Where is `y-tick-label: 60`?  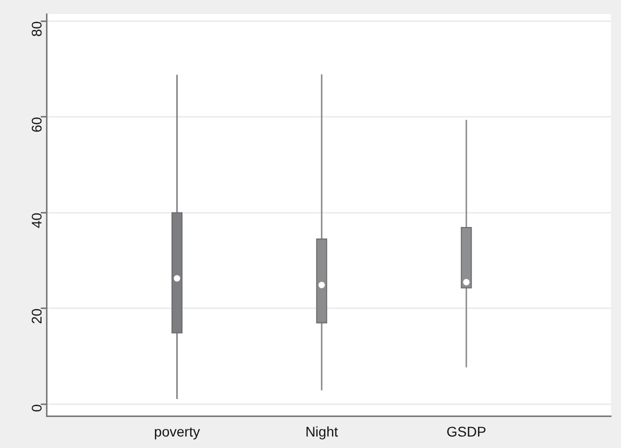
y-tick-label: 60 is located at coordinates (36, 124).